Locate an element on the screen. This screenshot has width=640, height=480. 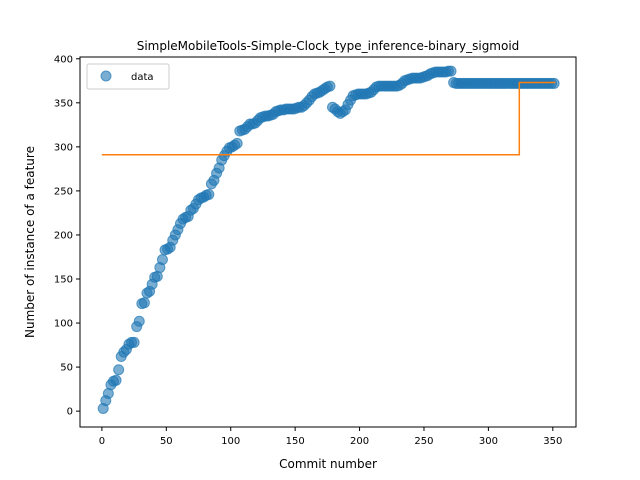
x-tick-label: 200 is located at coordinates (359, 441).